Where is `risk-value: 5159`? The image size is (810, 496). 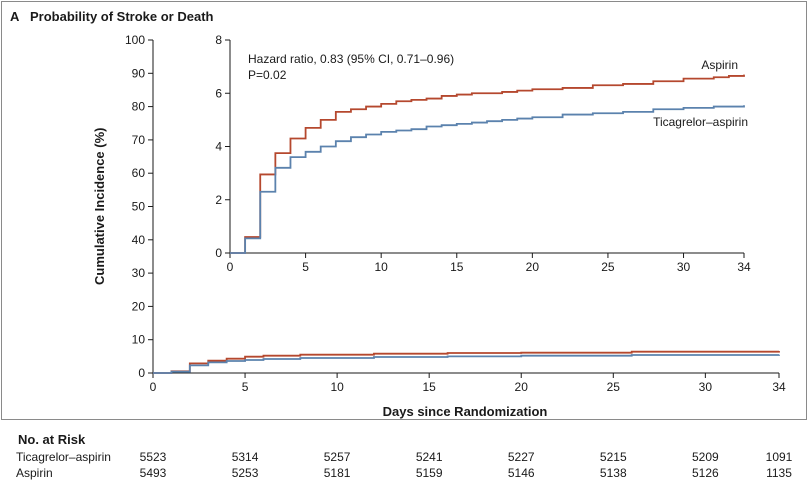
risk-value: 5159 is located at coordinates (429, 473).